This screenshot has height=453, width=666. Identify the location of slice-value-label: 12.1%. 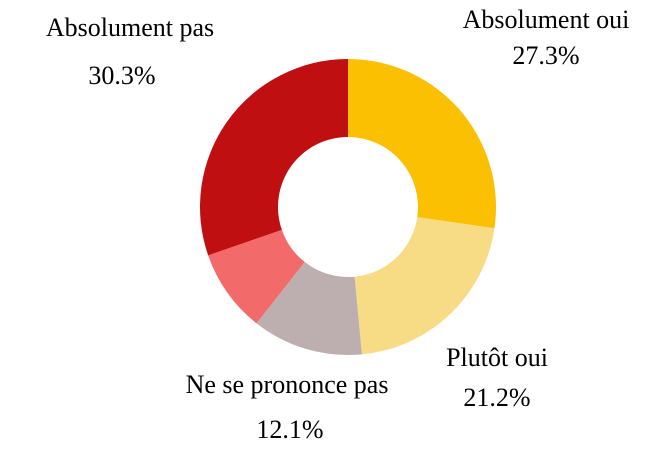
(289, 429).